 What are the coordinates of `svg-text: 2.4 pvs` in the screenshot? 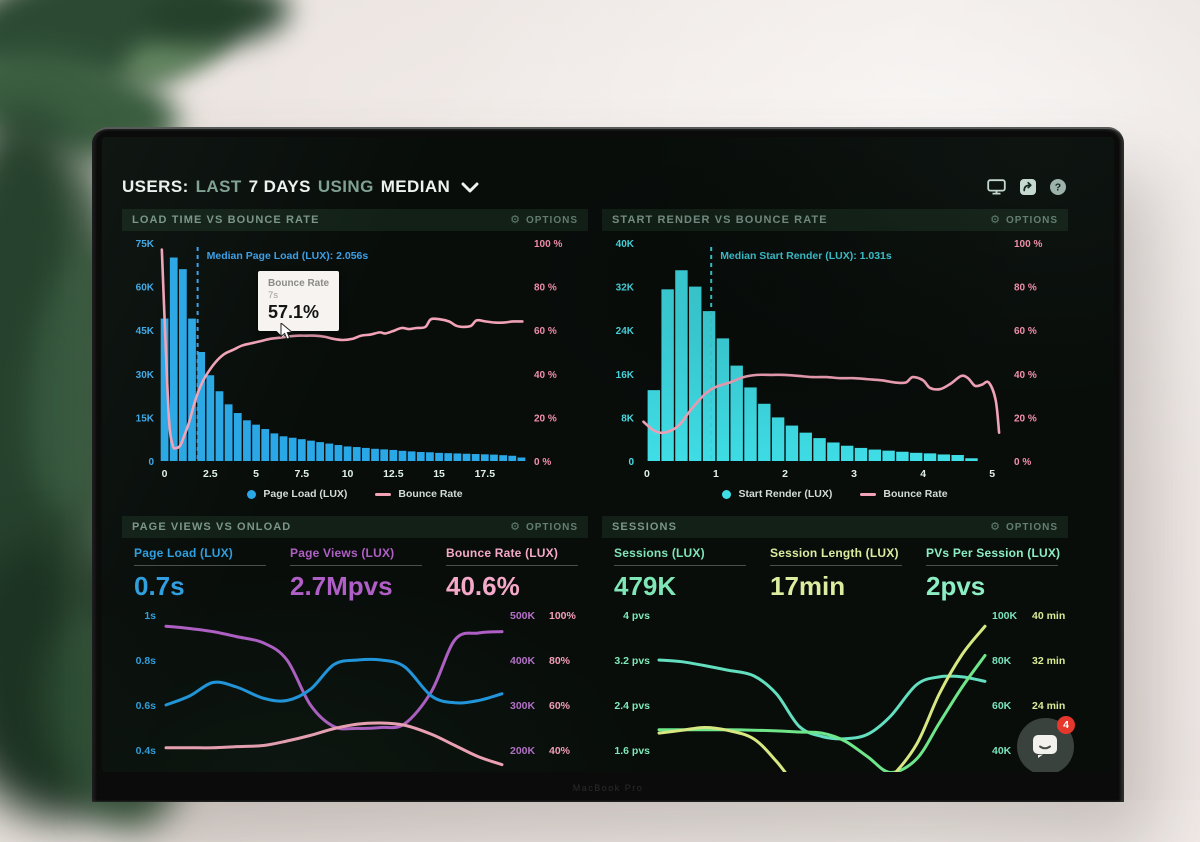 It's located at (632, 706).